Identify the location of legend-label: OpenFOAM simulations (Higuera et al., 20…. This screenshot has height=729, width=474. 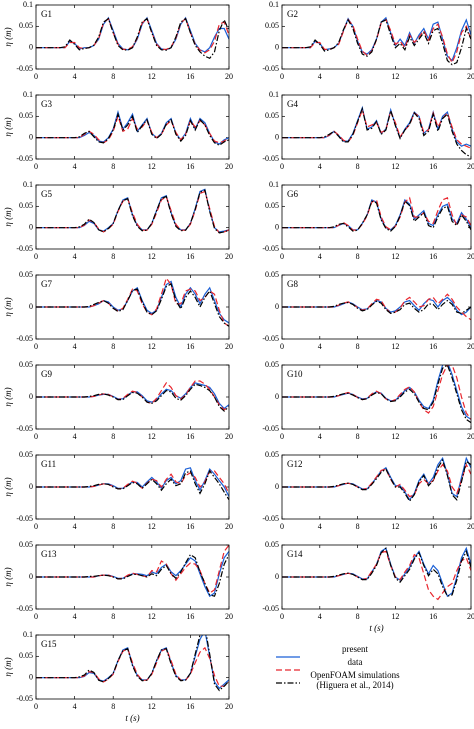
(355, 680).